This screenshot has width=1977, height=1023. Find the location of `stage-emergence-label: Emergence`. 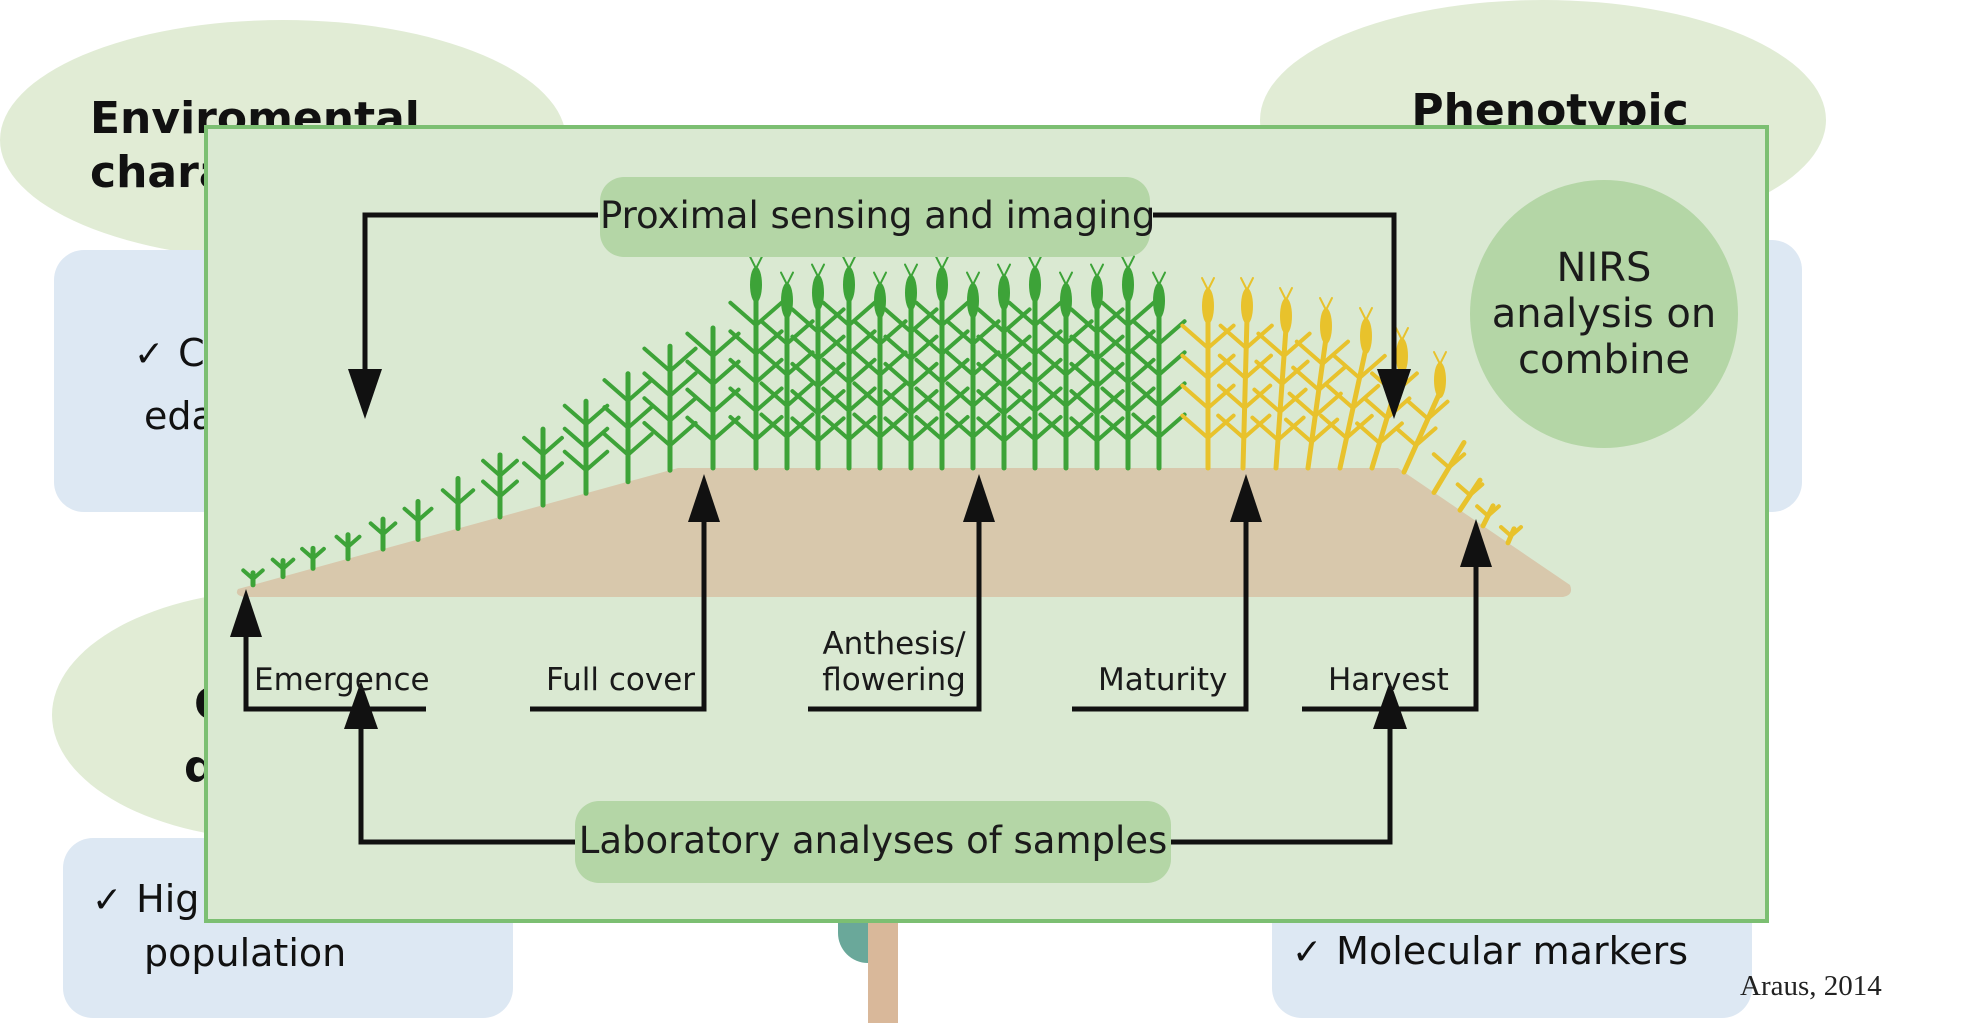

stage-emergence-label: Emergence is located at coordinates (342, 680).